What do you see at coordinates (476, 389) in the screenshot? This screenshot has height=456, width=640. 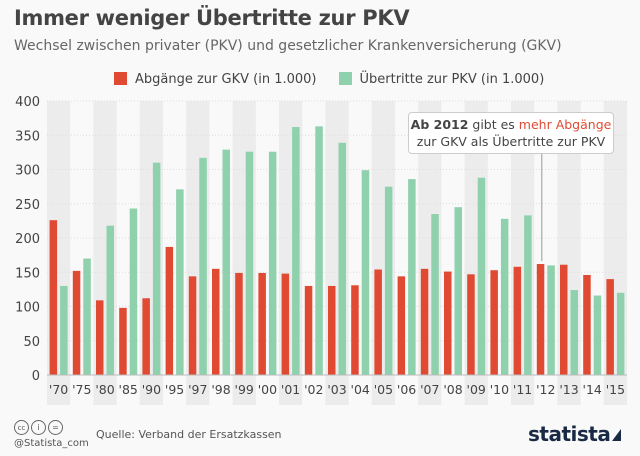 I see `x-tick-label: '09` at bounding box center [476, 389].